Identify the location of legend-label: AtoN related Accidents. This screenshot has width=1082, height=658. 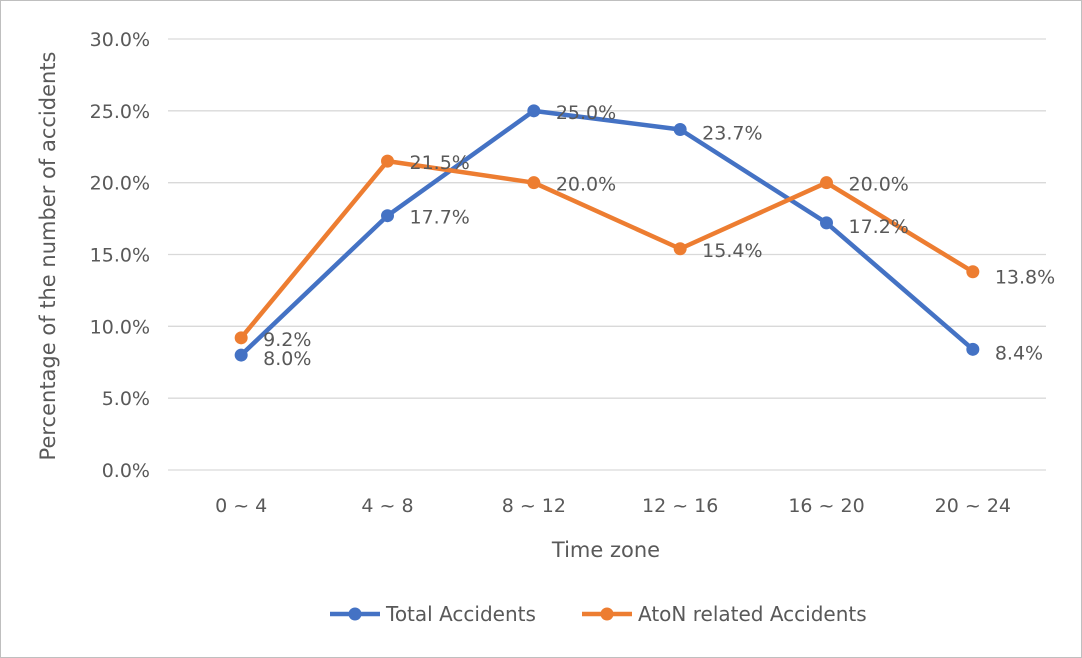
(752, 614).